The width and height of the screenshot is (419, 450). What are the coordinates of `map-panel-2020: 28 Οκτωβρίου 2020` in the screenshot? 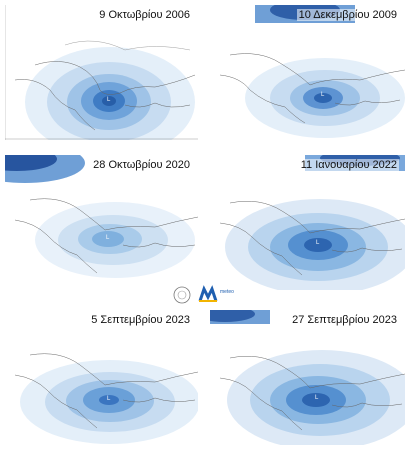 It's located at (101, 222).